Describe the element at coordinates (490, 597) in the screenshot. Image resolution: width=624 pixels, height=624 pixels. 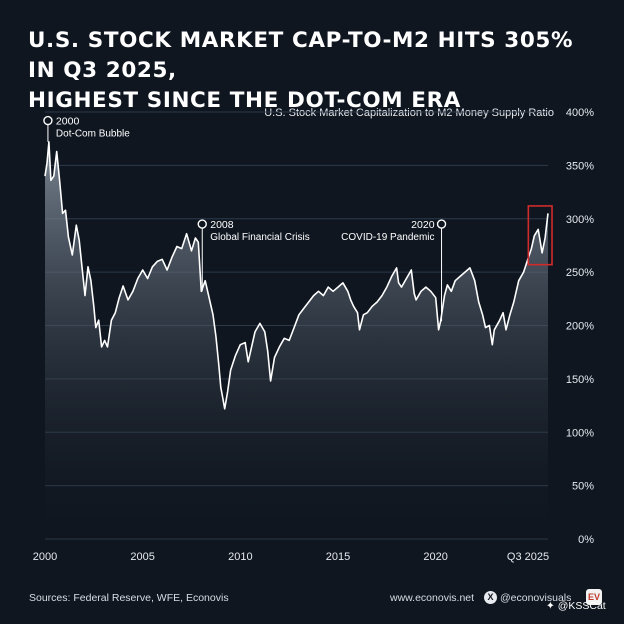
I see `x-logo-icon: X` at that location.